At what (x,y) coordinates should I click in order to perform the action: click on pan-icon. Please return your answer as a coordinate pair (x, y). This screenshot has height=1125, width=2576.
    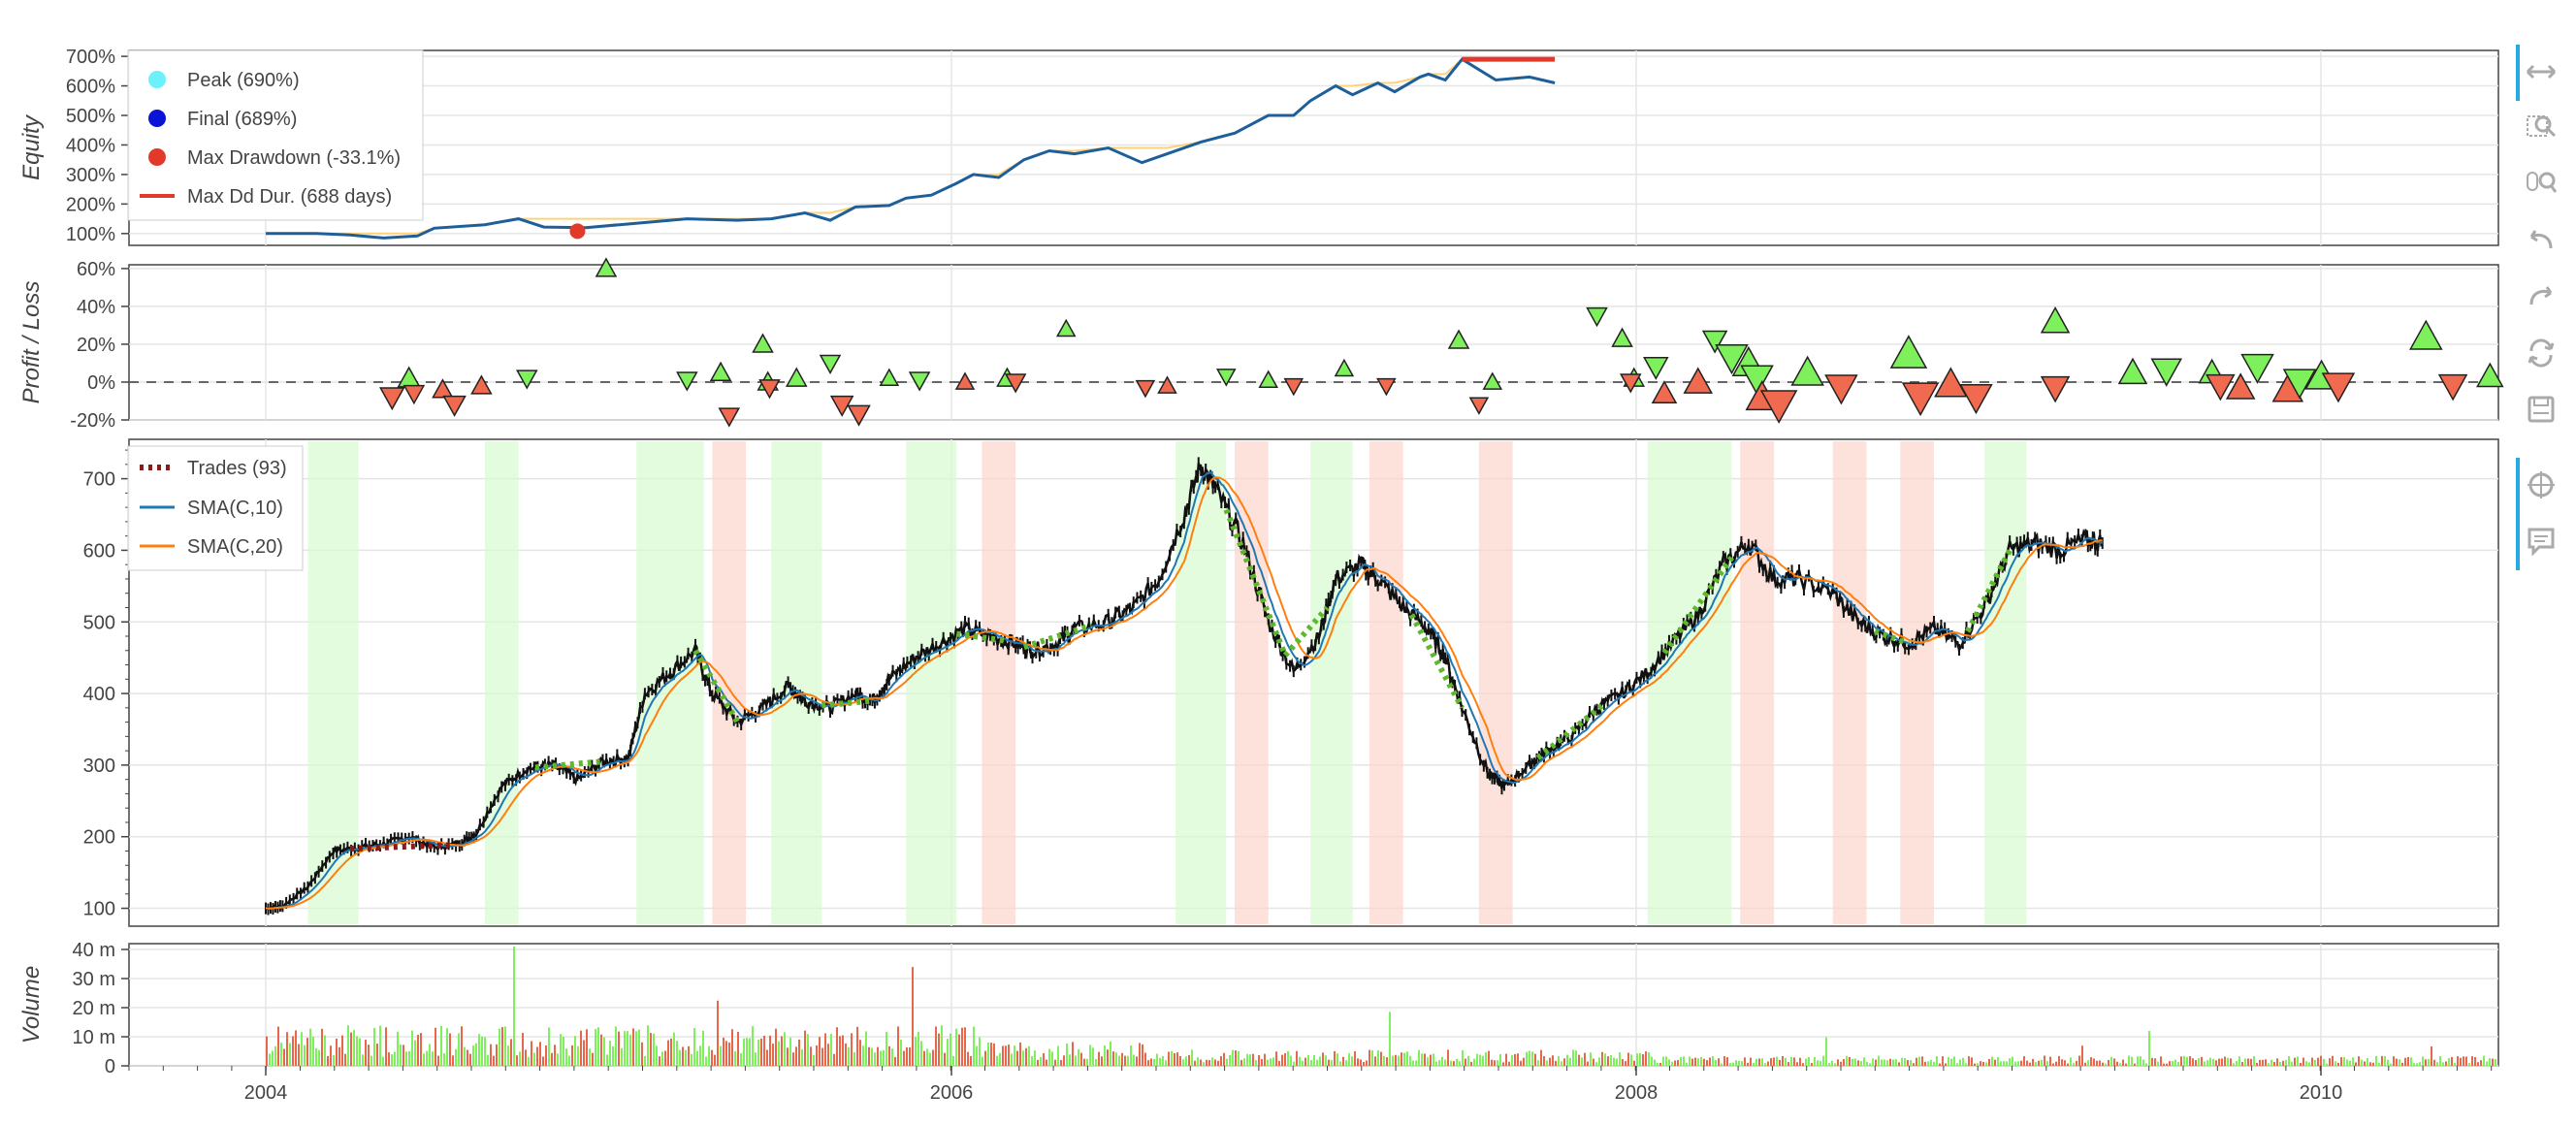
    Looking at the image, I should click on (2541, 71).